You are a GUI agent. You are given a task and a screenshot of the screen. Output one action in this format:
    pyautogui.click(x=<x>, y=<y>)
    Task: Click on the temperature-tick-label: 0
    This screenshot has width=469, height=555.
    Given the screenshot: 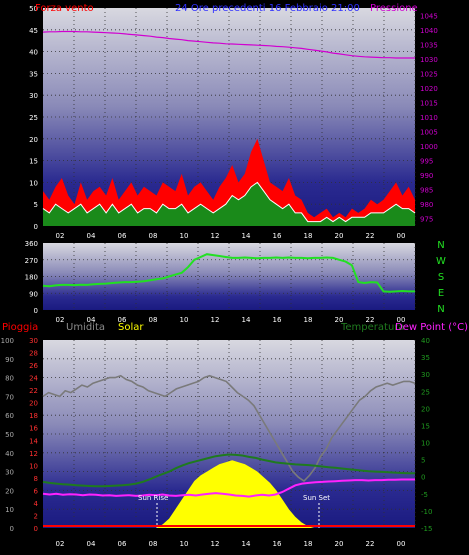 What is the action you would take?
    pyautogui.click(x=423, y=478)
    